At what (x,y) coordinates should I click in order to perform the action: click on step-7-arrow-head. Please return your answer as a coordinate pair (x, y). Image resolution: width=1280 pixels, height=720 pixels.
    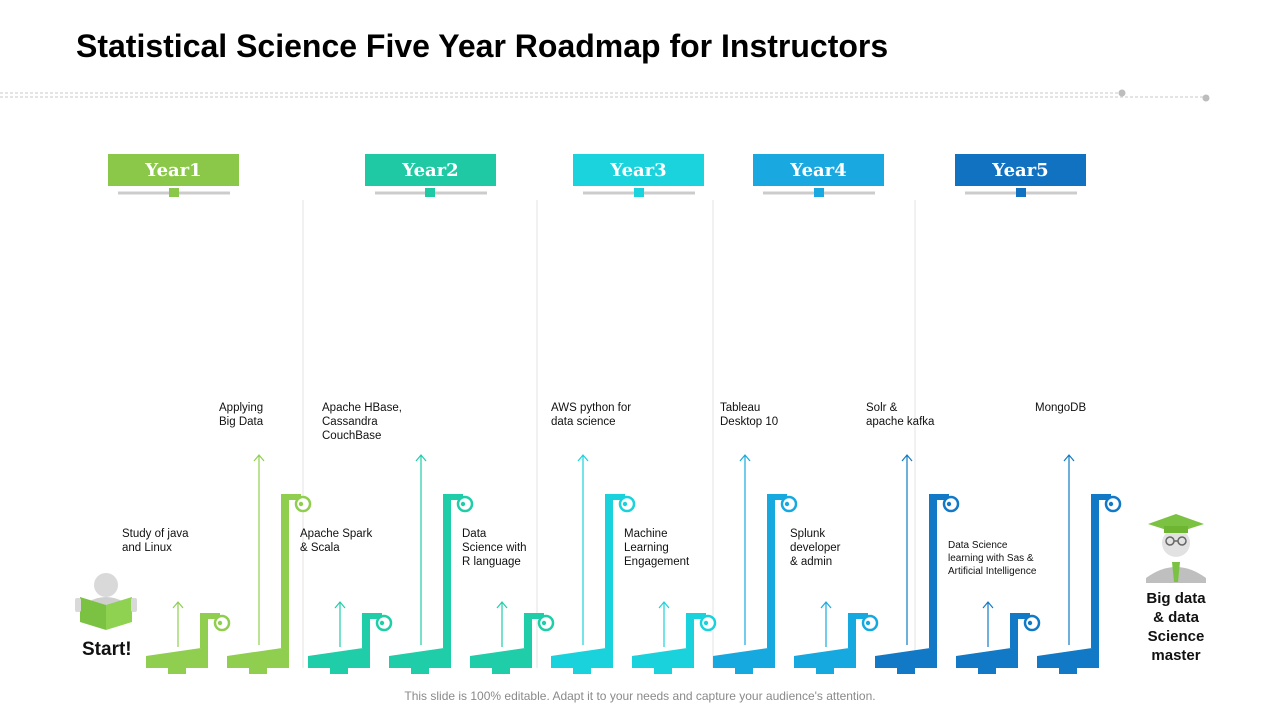
    Looking at the image, I should click on (664, 605).